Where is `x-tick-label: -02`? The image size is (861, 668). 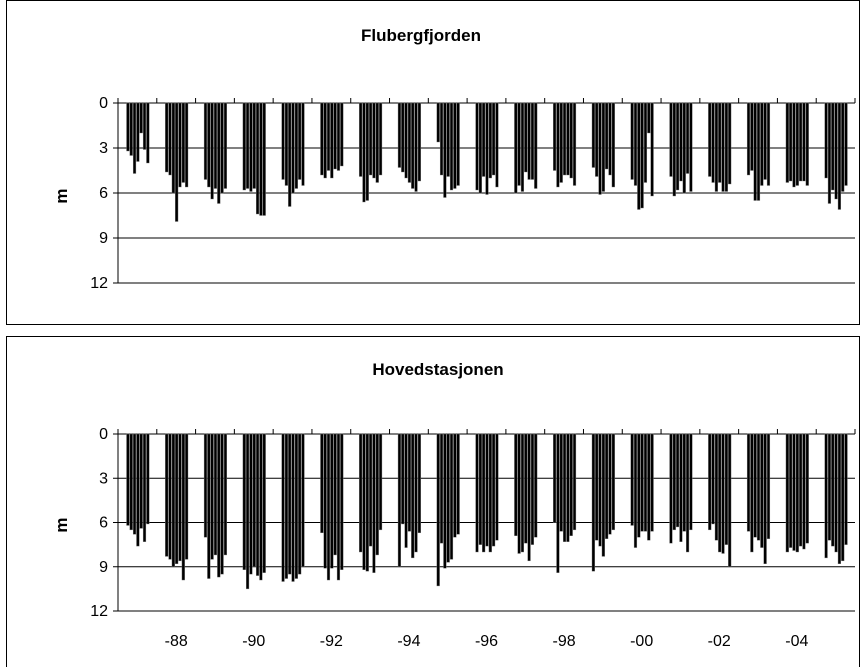 x-tick-label: -02 is located at coordinates (719, 641).